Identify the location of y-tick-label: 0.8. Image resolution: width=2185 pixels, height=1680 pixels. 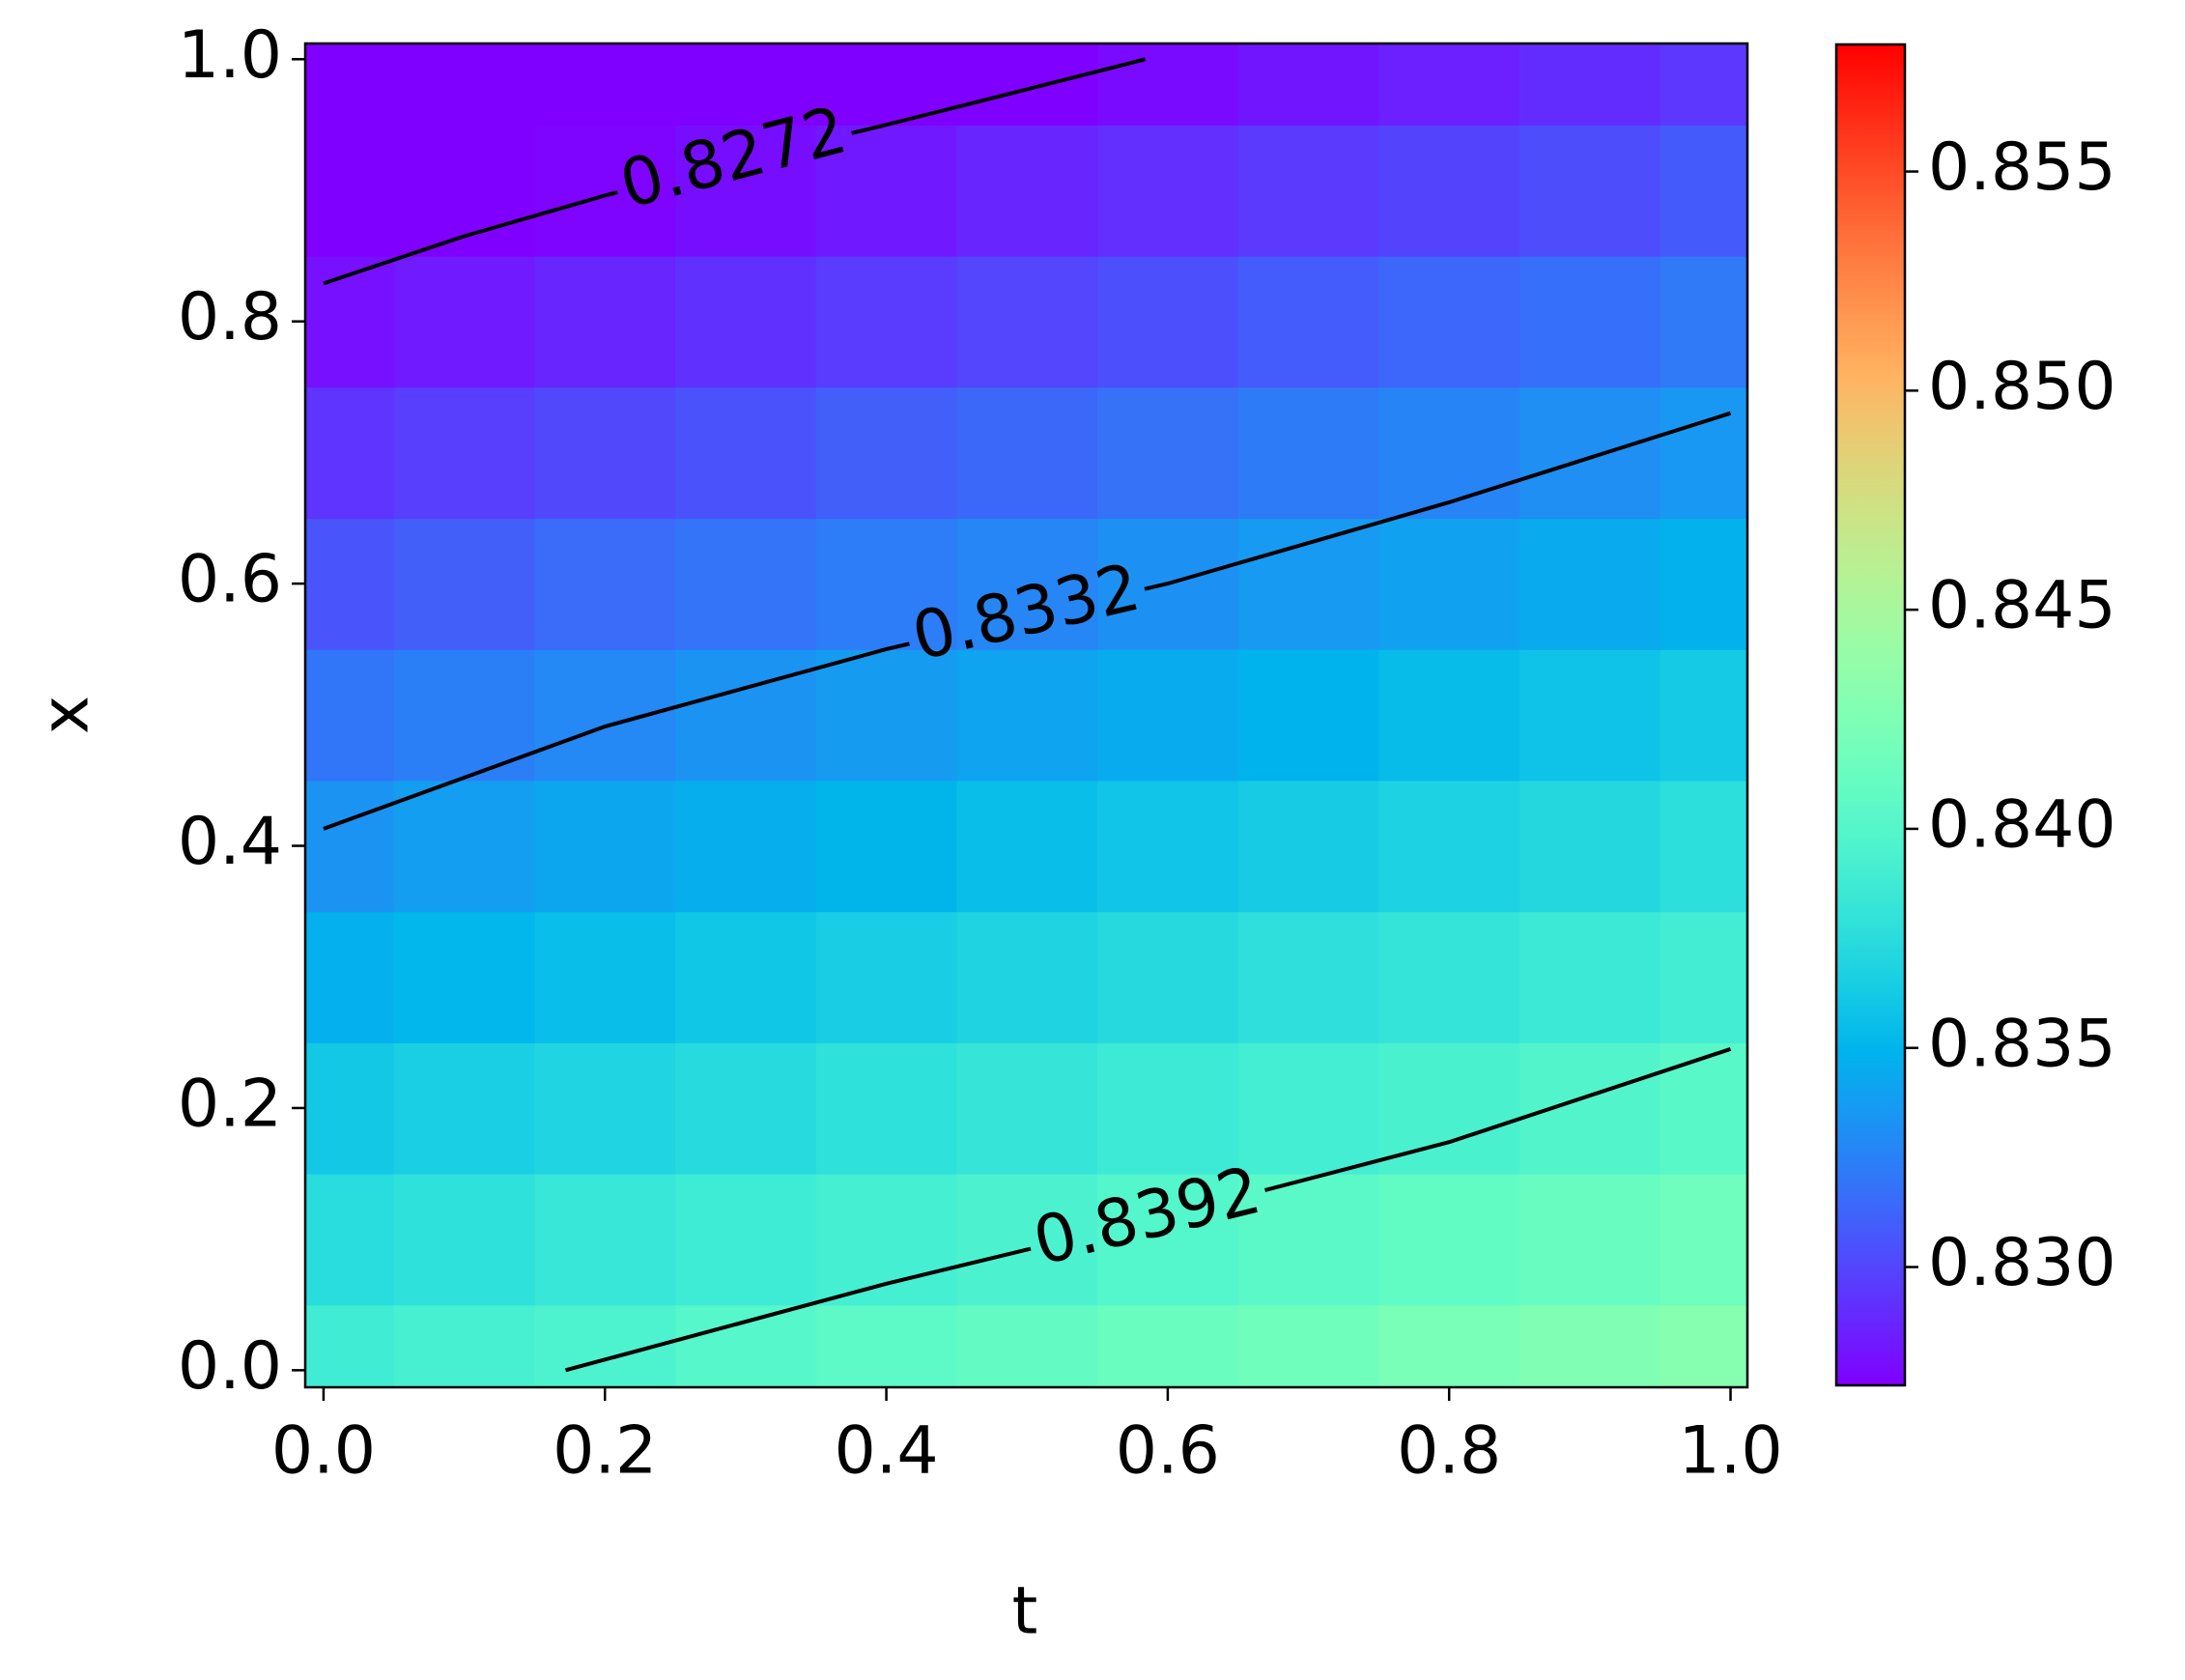
(230, 317).